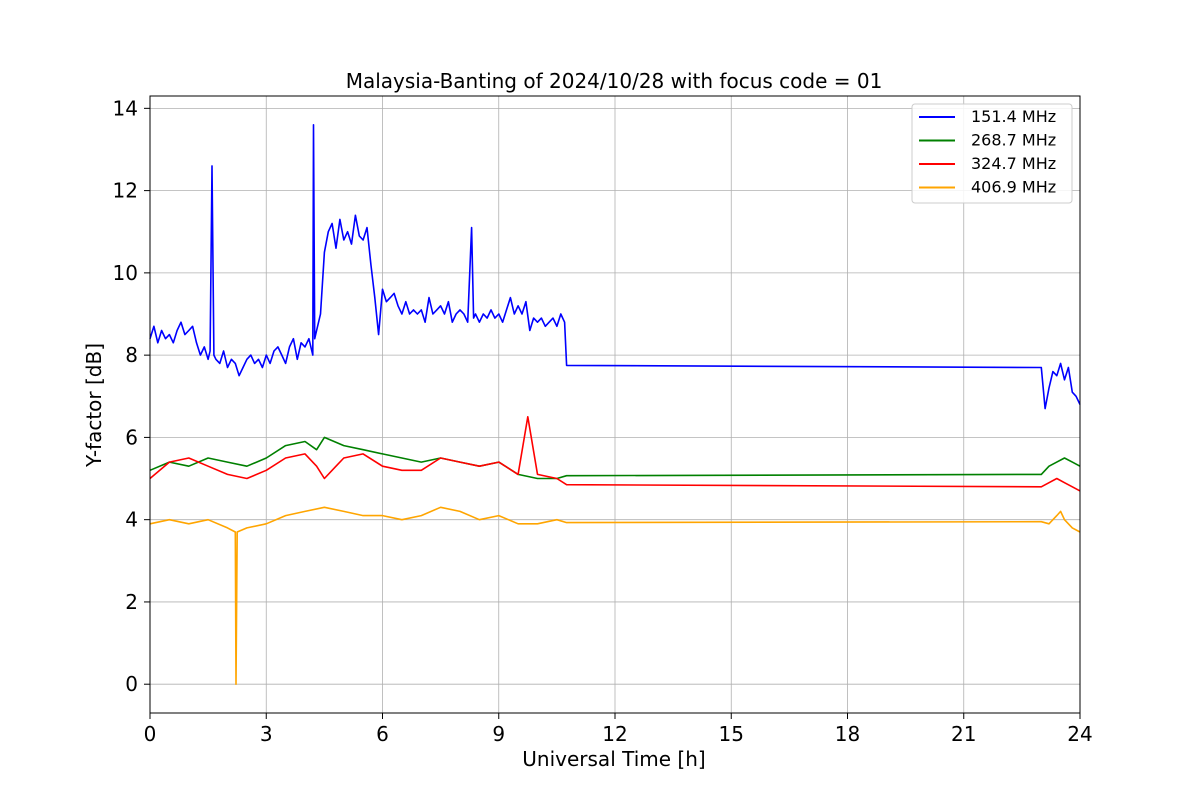 Image resolution: width=1200 pixels, height=804 pixels. I want to click on legend-label-151-4-mhz: 151.4 MHz, so click(1013, 116).